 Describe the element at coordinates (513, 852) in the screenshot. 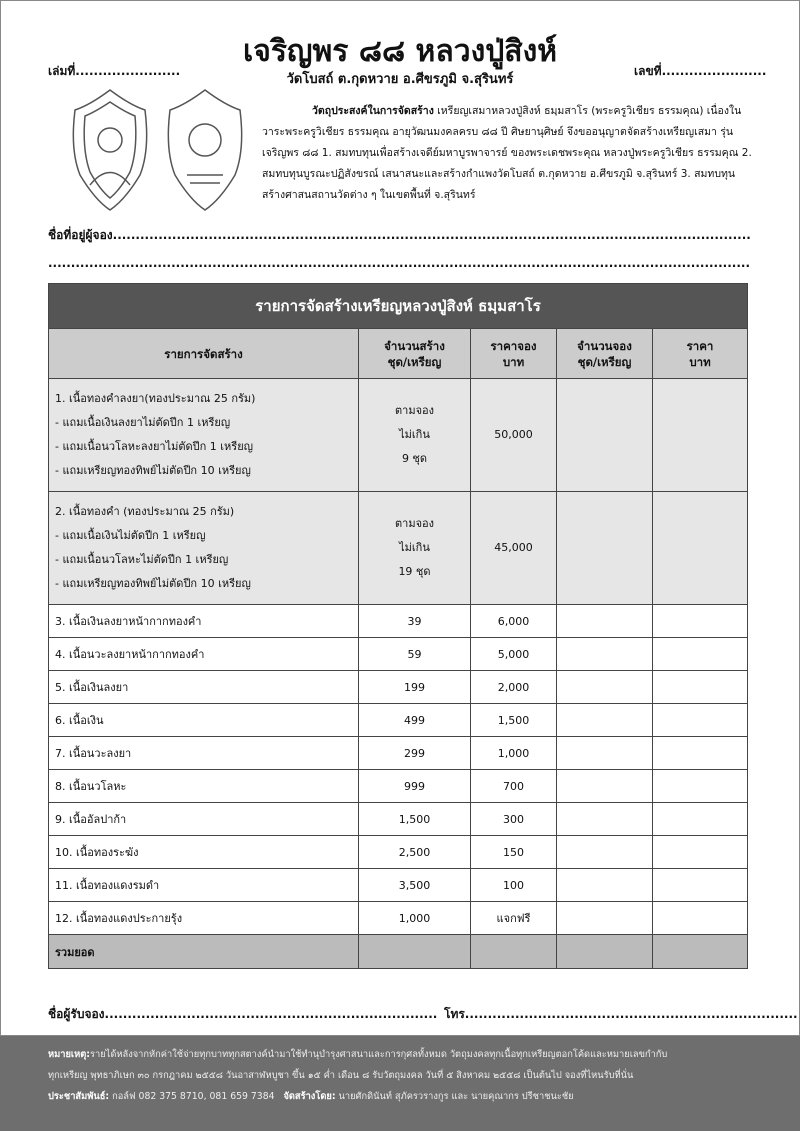

I see `price-cell: 150` at that location.